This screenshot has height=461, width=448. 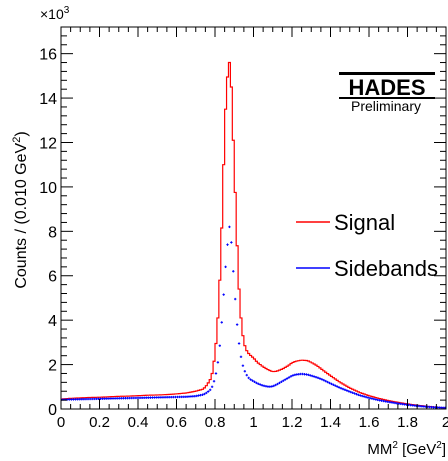 What do you see at coordinates (48, 99) in the screenshot?
I see `y-tick-label: 14` at bounding box center [48, 99].